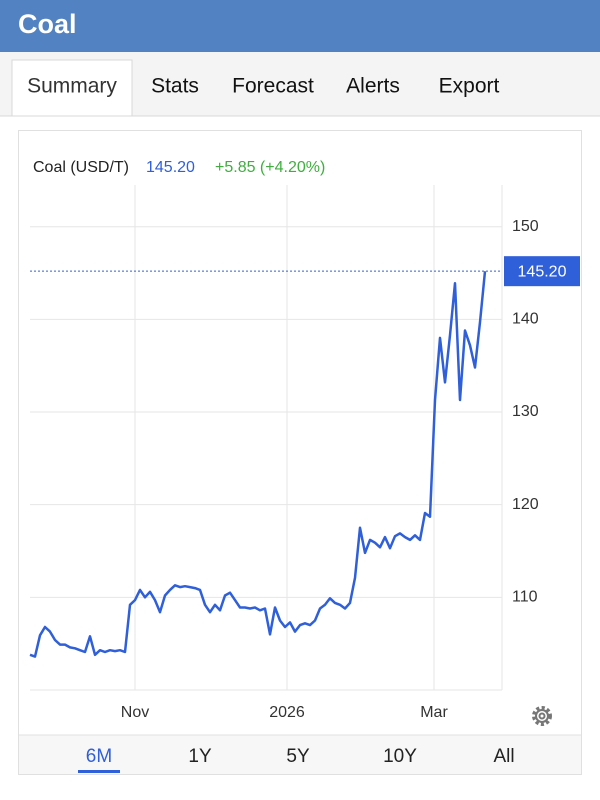  What do you see at coordinates (270, 167) in the screenshot?
I see `legend-change: +5.85 (+4.20%)` at bounding box center [270, 167].